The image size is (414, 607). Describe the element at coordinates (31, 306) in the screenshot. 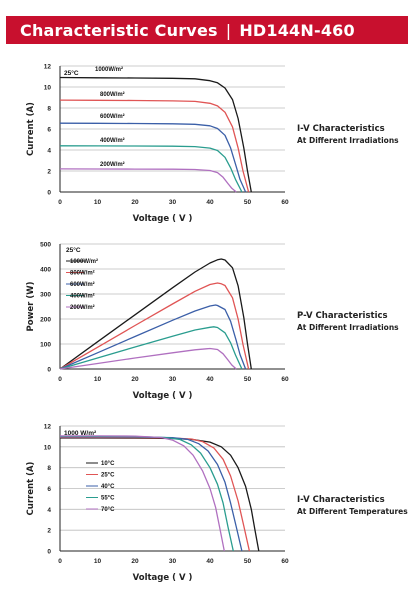

I see `y-axis-title: Power (W)` at that location.